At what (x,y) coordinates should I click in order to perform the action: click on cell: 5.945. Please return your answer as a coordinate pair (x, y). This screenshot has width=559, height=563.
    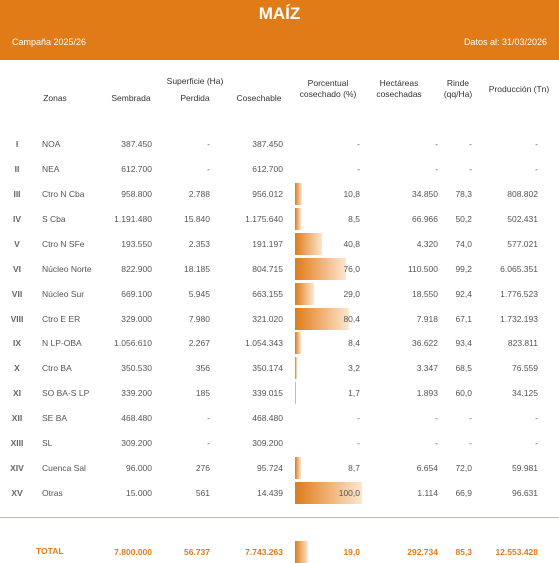
    Looking at the image, I should click on (199, 293).